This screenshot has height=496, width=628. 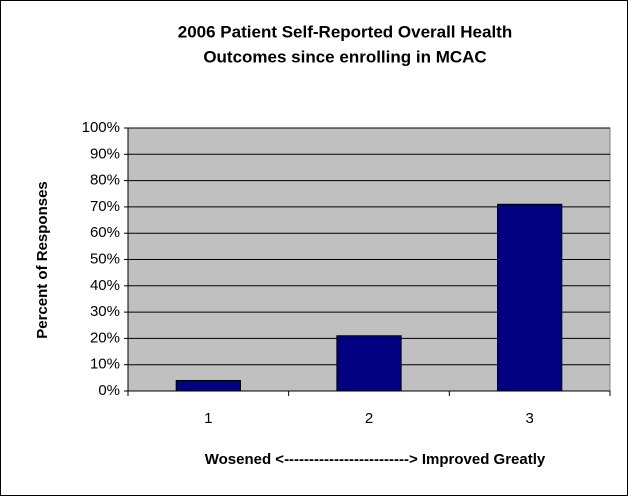 I want to click on y-tick-label: 10%, so click(x=105, y=364).